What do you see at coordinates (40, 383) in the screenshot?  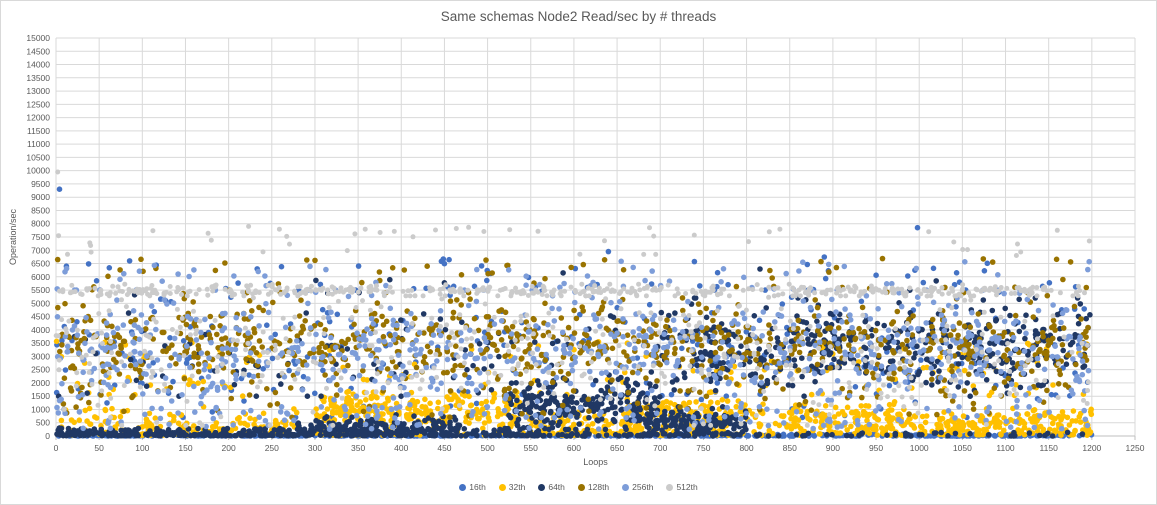 I see `y-tick-label: 2000` at bounding box center [40, 383].